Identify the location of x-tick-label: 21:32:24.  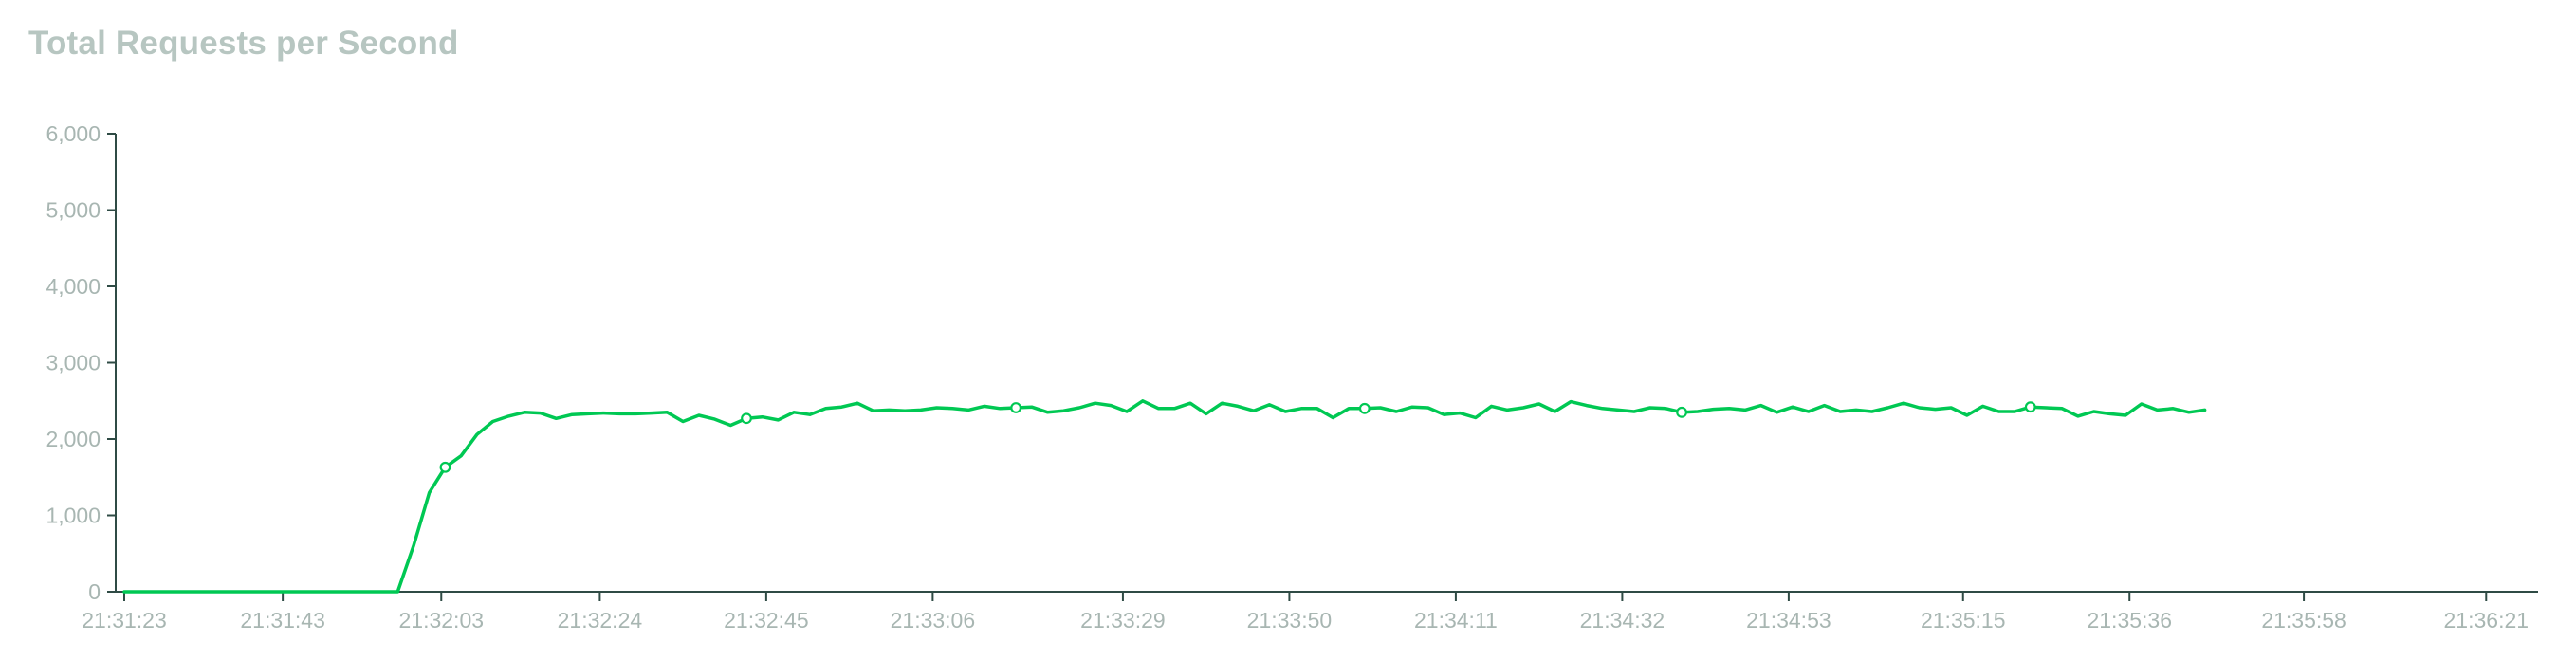
(600, 620).